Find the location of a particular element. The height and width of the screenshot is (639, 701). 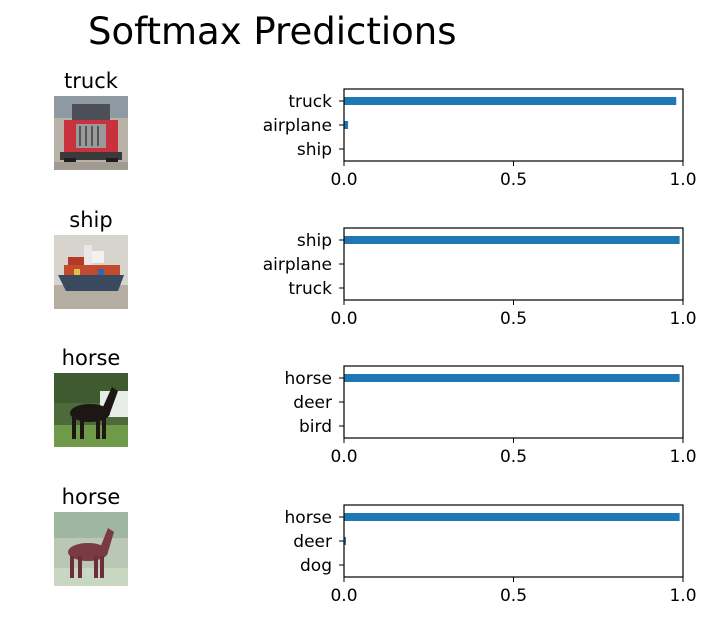

image-title: ship is located at coordinates (91, 220).